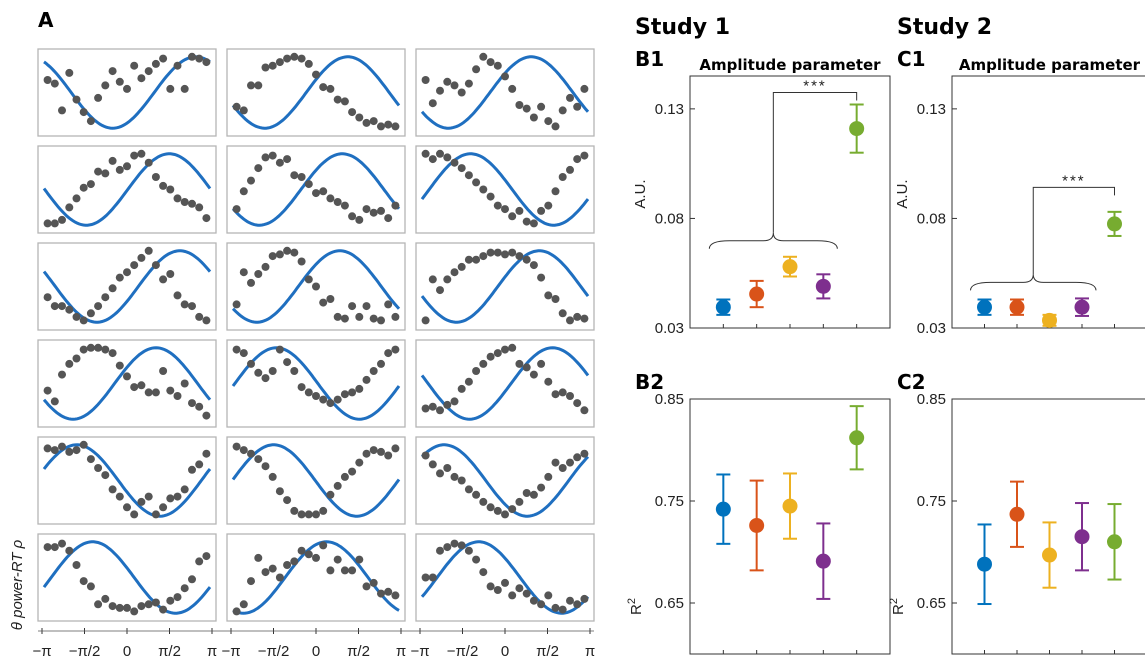 Image resolution: width=1145 pixels, height=661 pixels. What do you see at coordinates (758, 512) in the screenshot?
I see `errorbar-panel-b2: 0.65 0.75 0.85 R2 B2` at bounding box center [758, 512].